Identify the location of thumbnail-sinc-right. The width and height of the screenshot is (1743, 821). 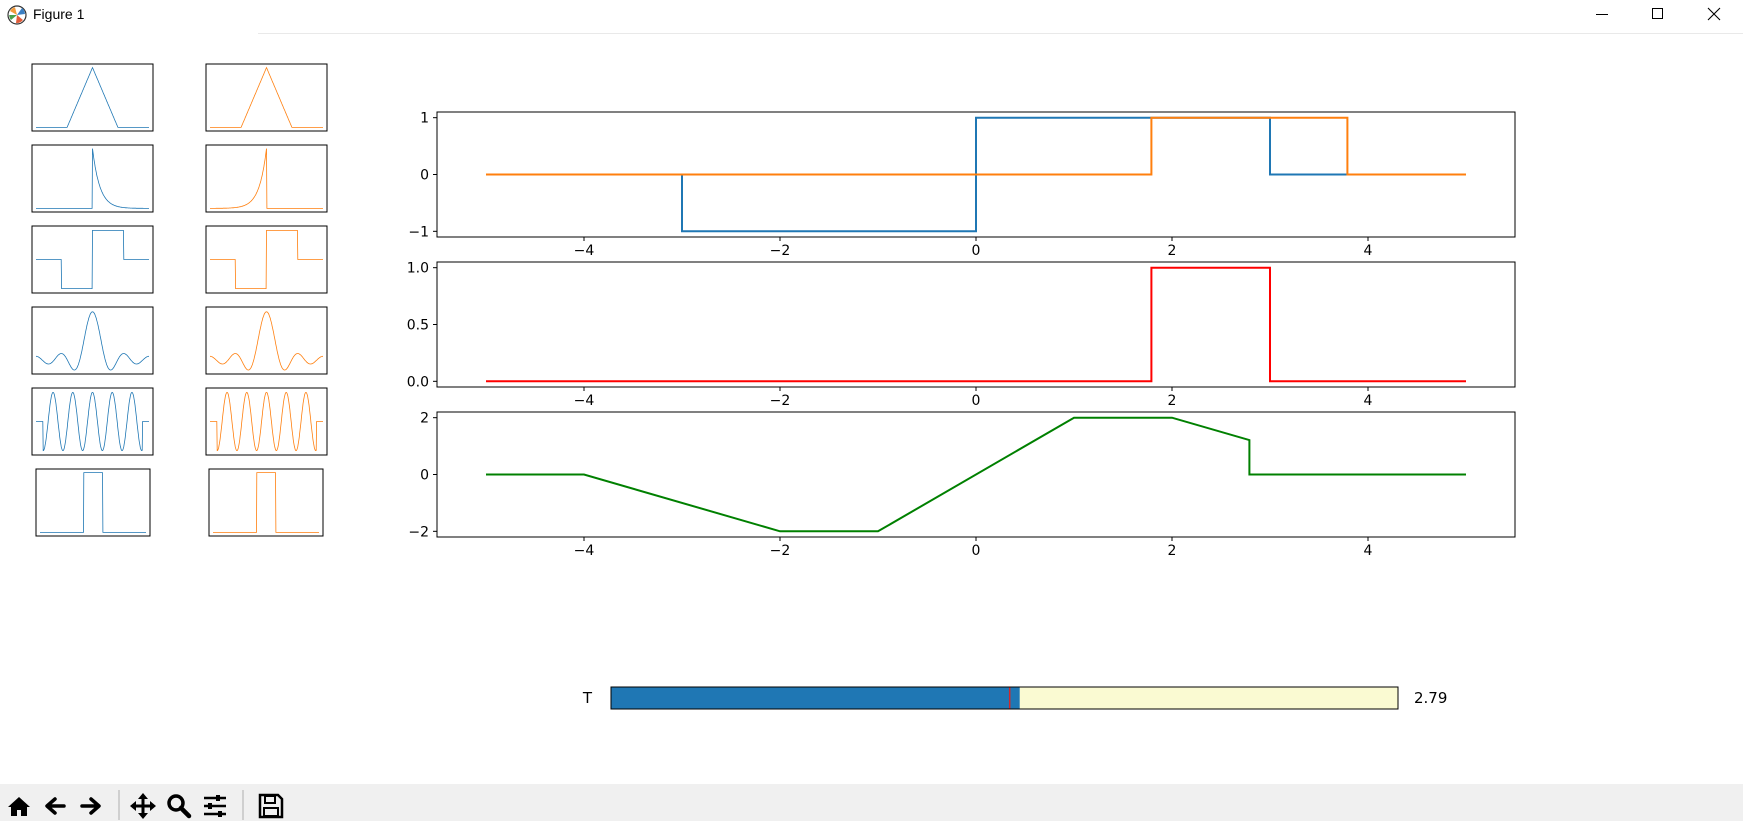
(266, 340).